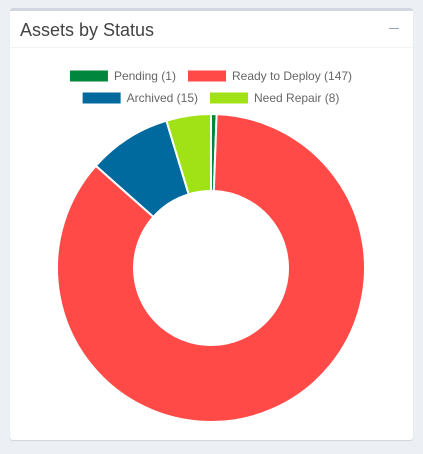 This screenshot has width=423, height=454. I want to click on collapse-button, so click(394, 28).